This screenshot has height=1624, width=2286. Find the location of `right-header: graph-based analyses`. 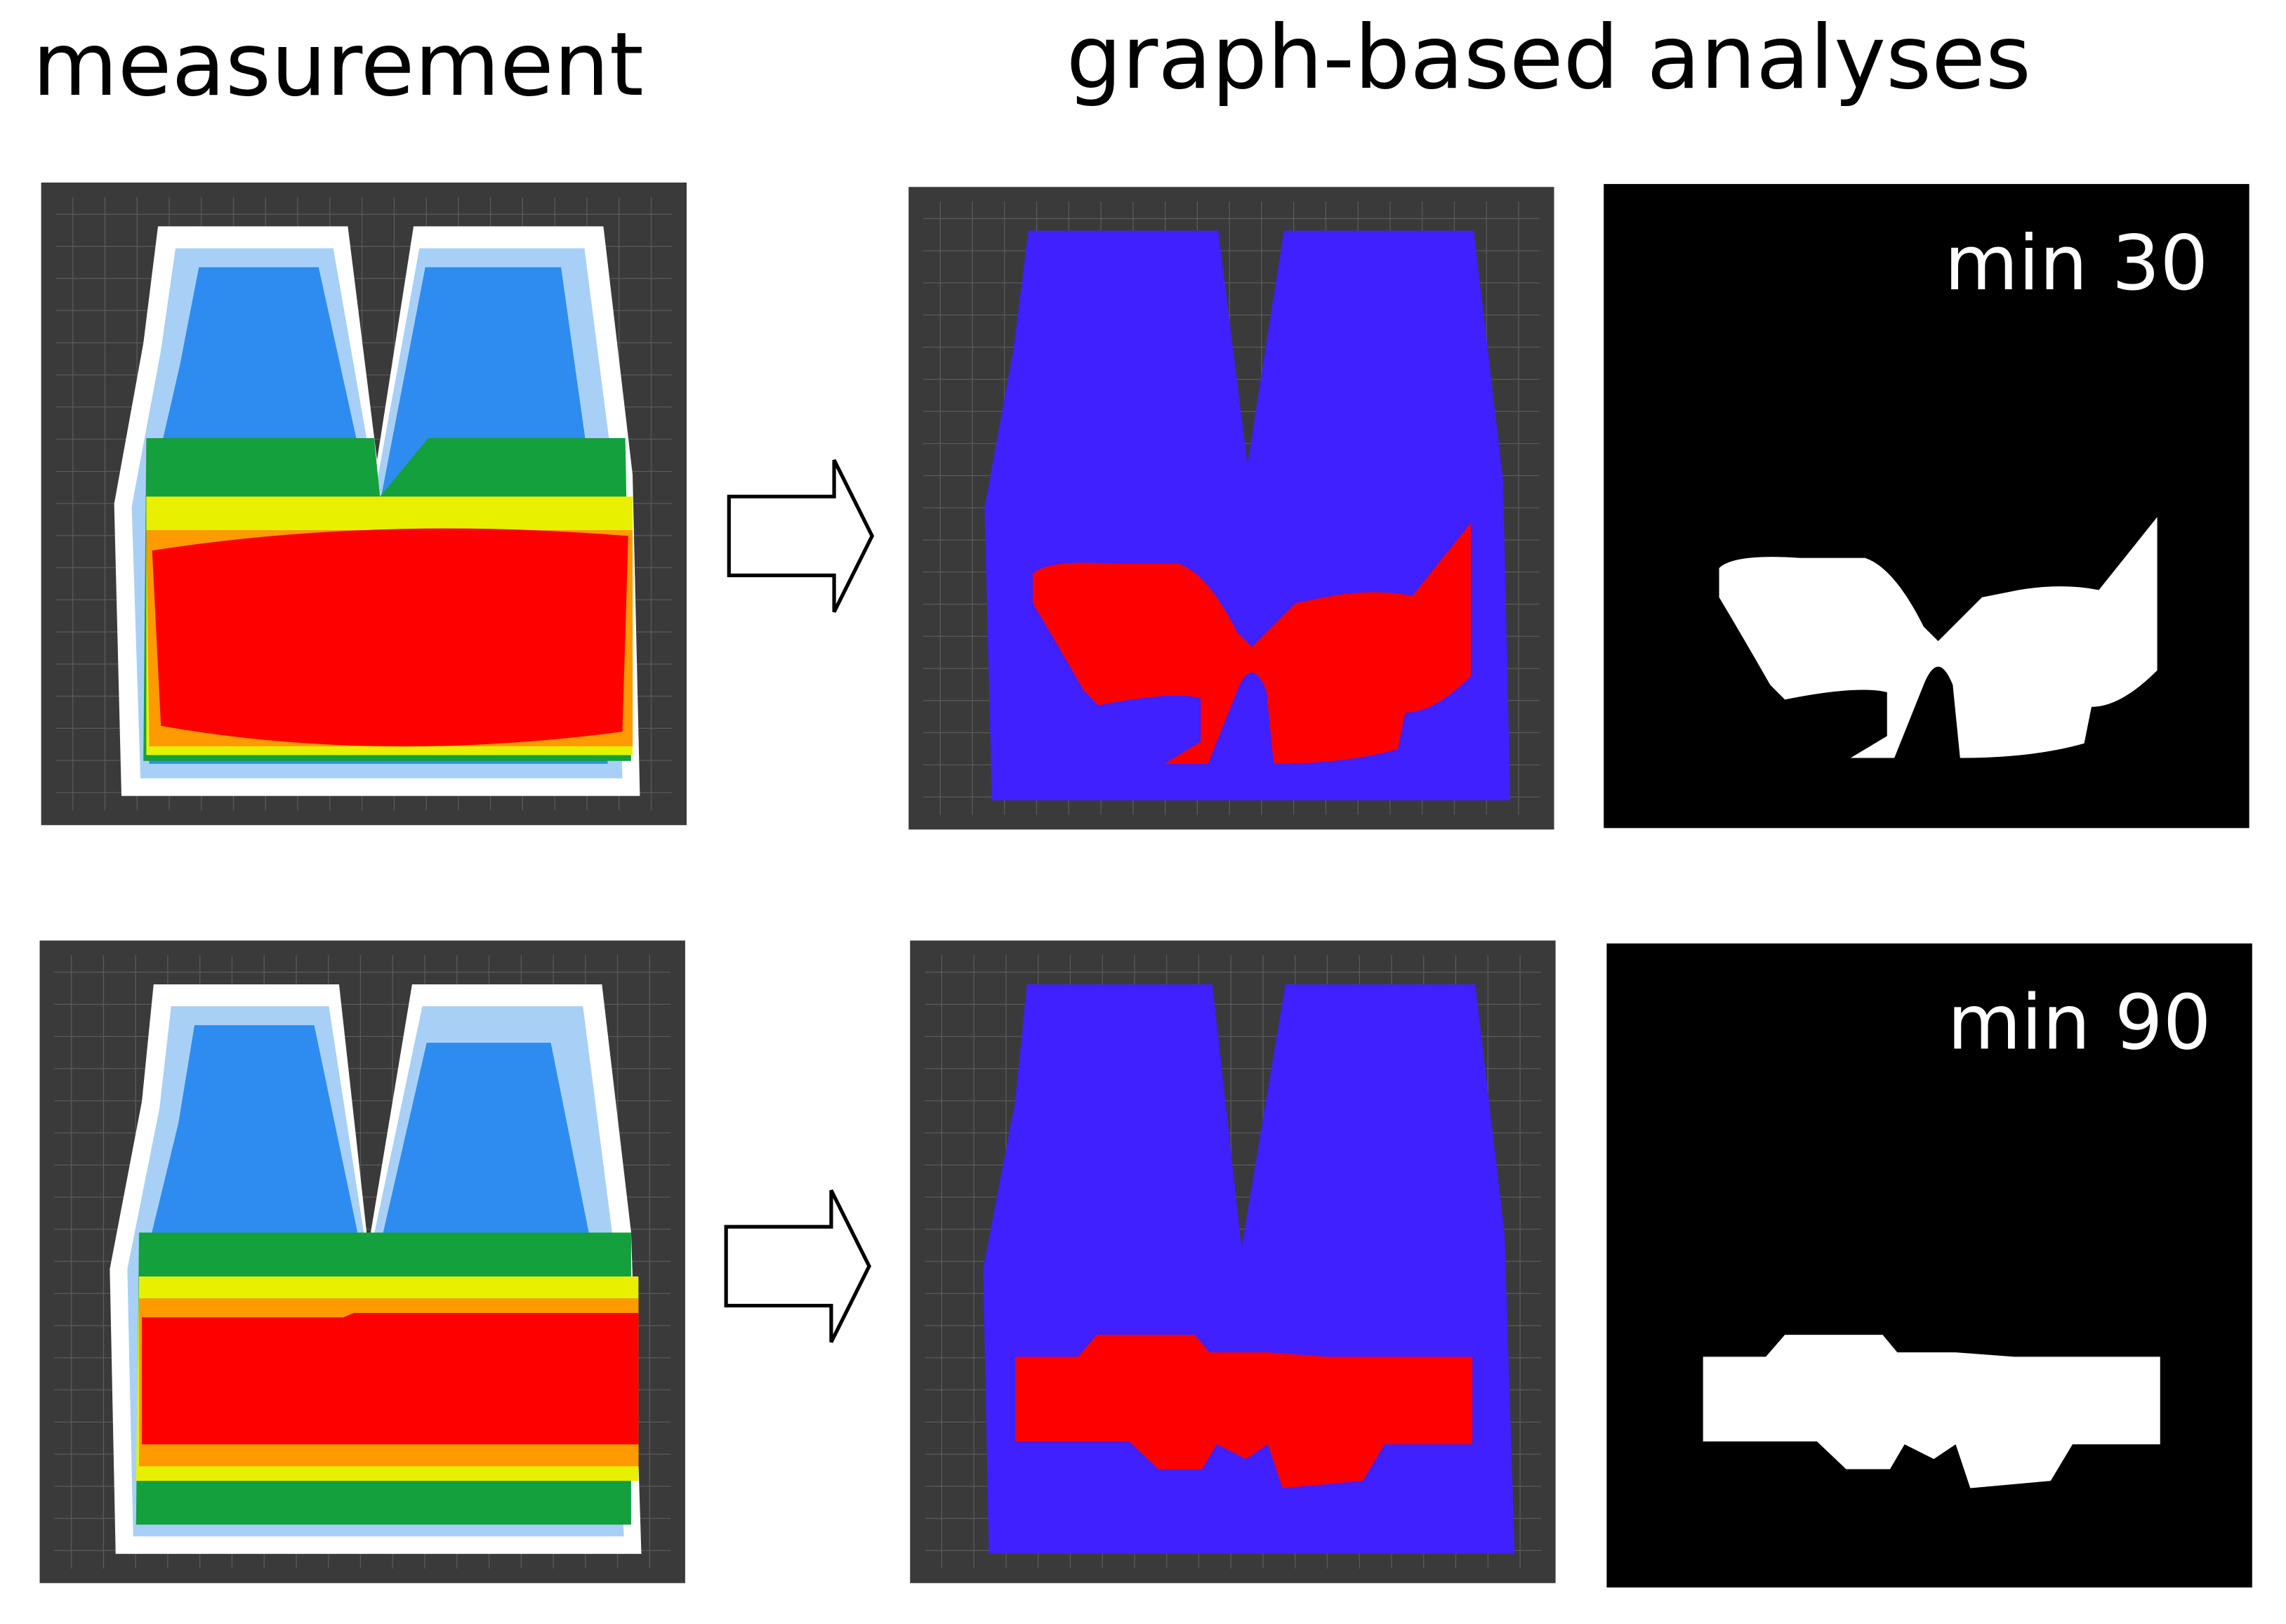

right-header: graph-based analyses is located at coordinates (1548, 58).